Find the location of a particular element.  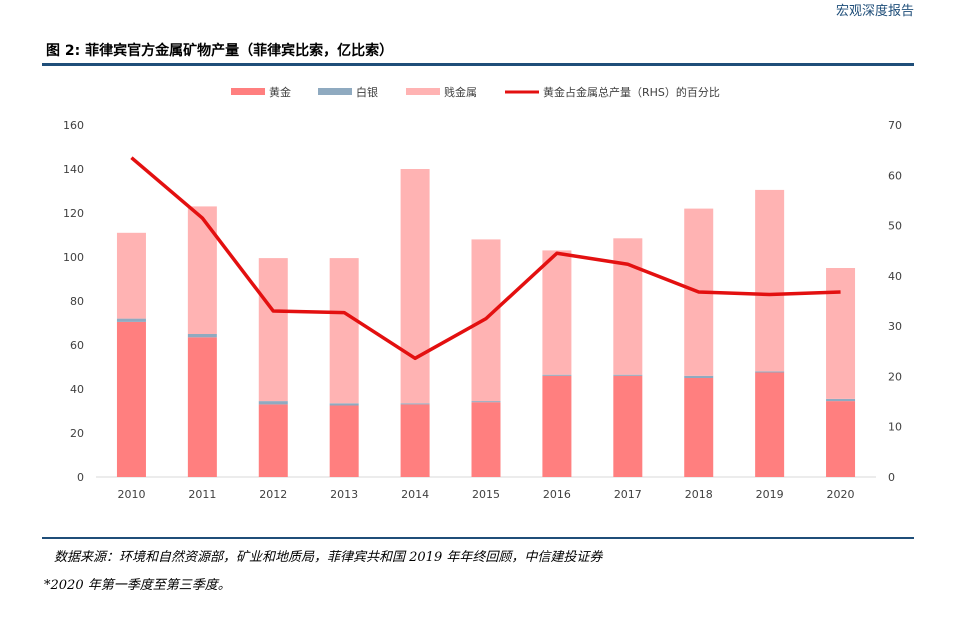

bar-base-metal-2014 is located at coordinates (415, 286).